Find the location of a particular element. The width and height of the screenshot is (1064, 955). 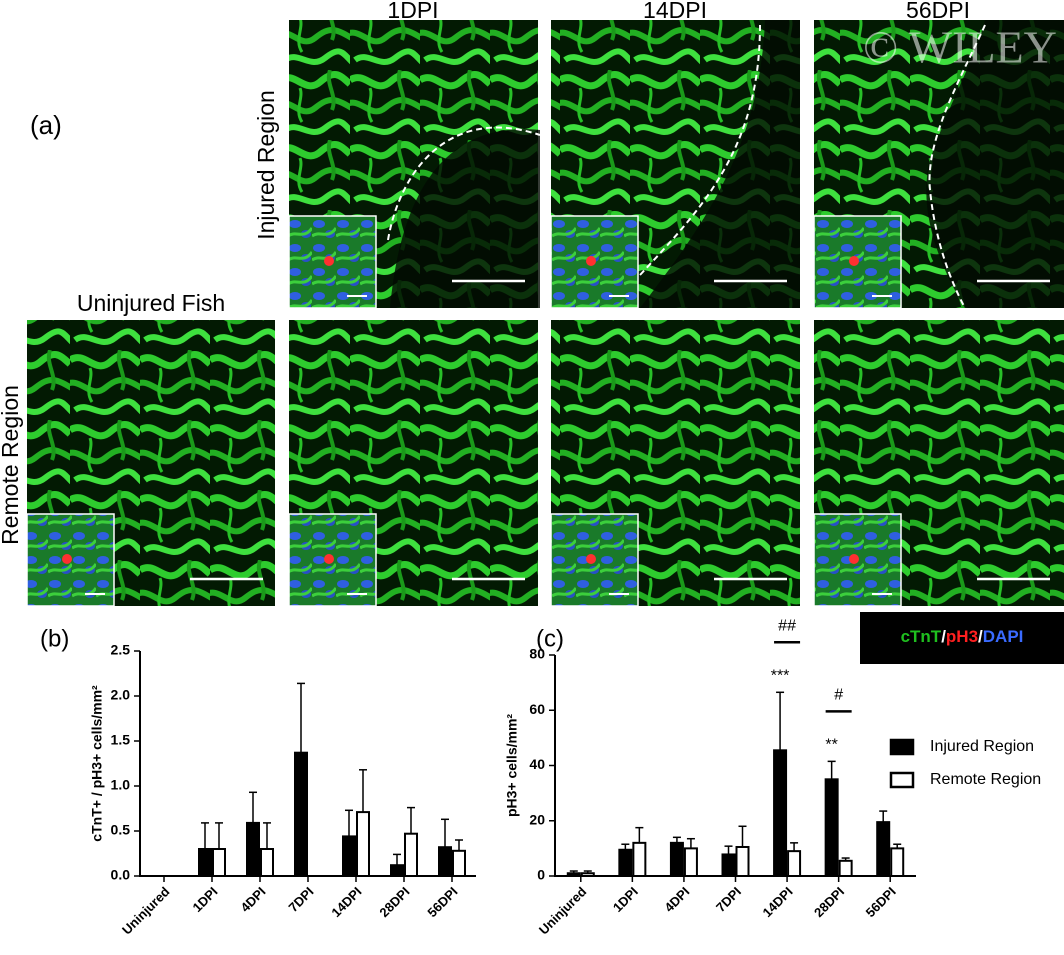

y-tick-label: 2.0 is located at coordinates (121, 695).